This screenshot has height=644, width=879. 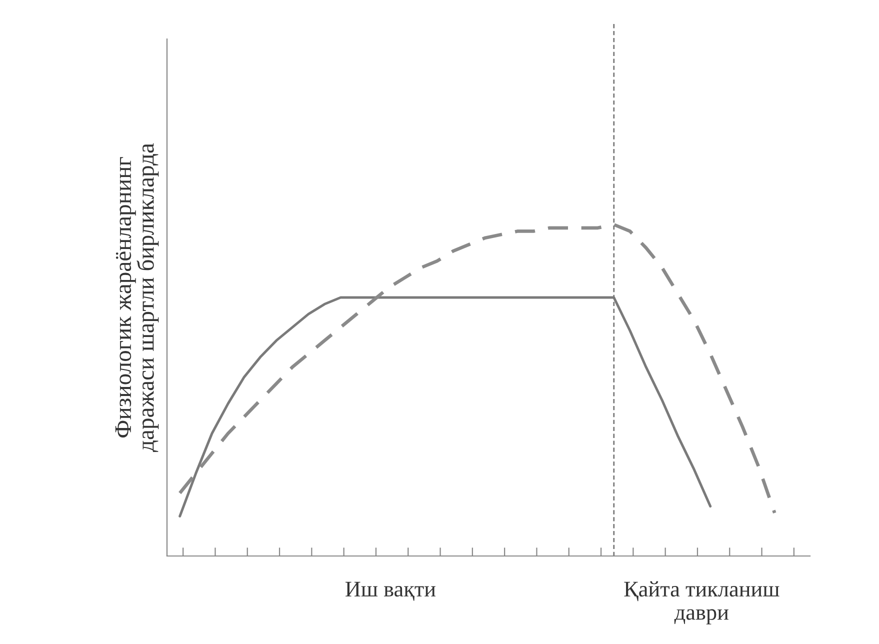 What do you see at coordinates (137, 297) in the screenshot?
I see `y-axis-title: Физиологик жараёнларнинг даражаси шартли бирликларда` at bounding box center [137, 297].